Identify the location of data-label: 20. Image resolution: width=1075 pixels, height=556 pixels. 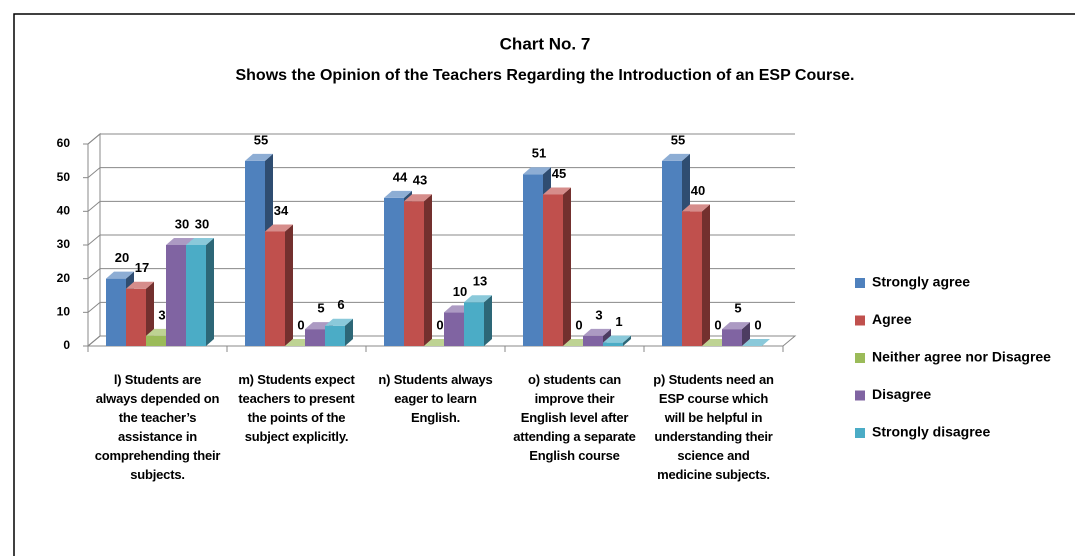
(122, 257).